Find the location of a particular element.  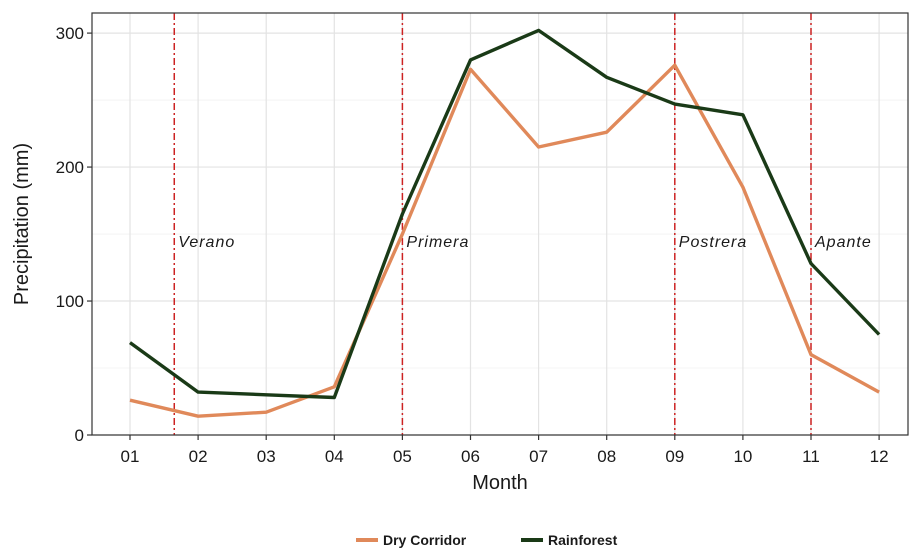

legend-label: Rainforest is located at coordinates (583, 540).